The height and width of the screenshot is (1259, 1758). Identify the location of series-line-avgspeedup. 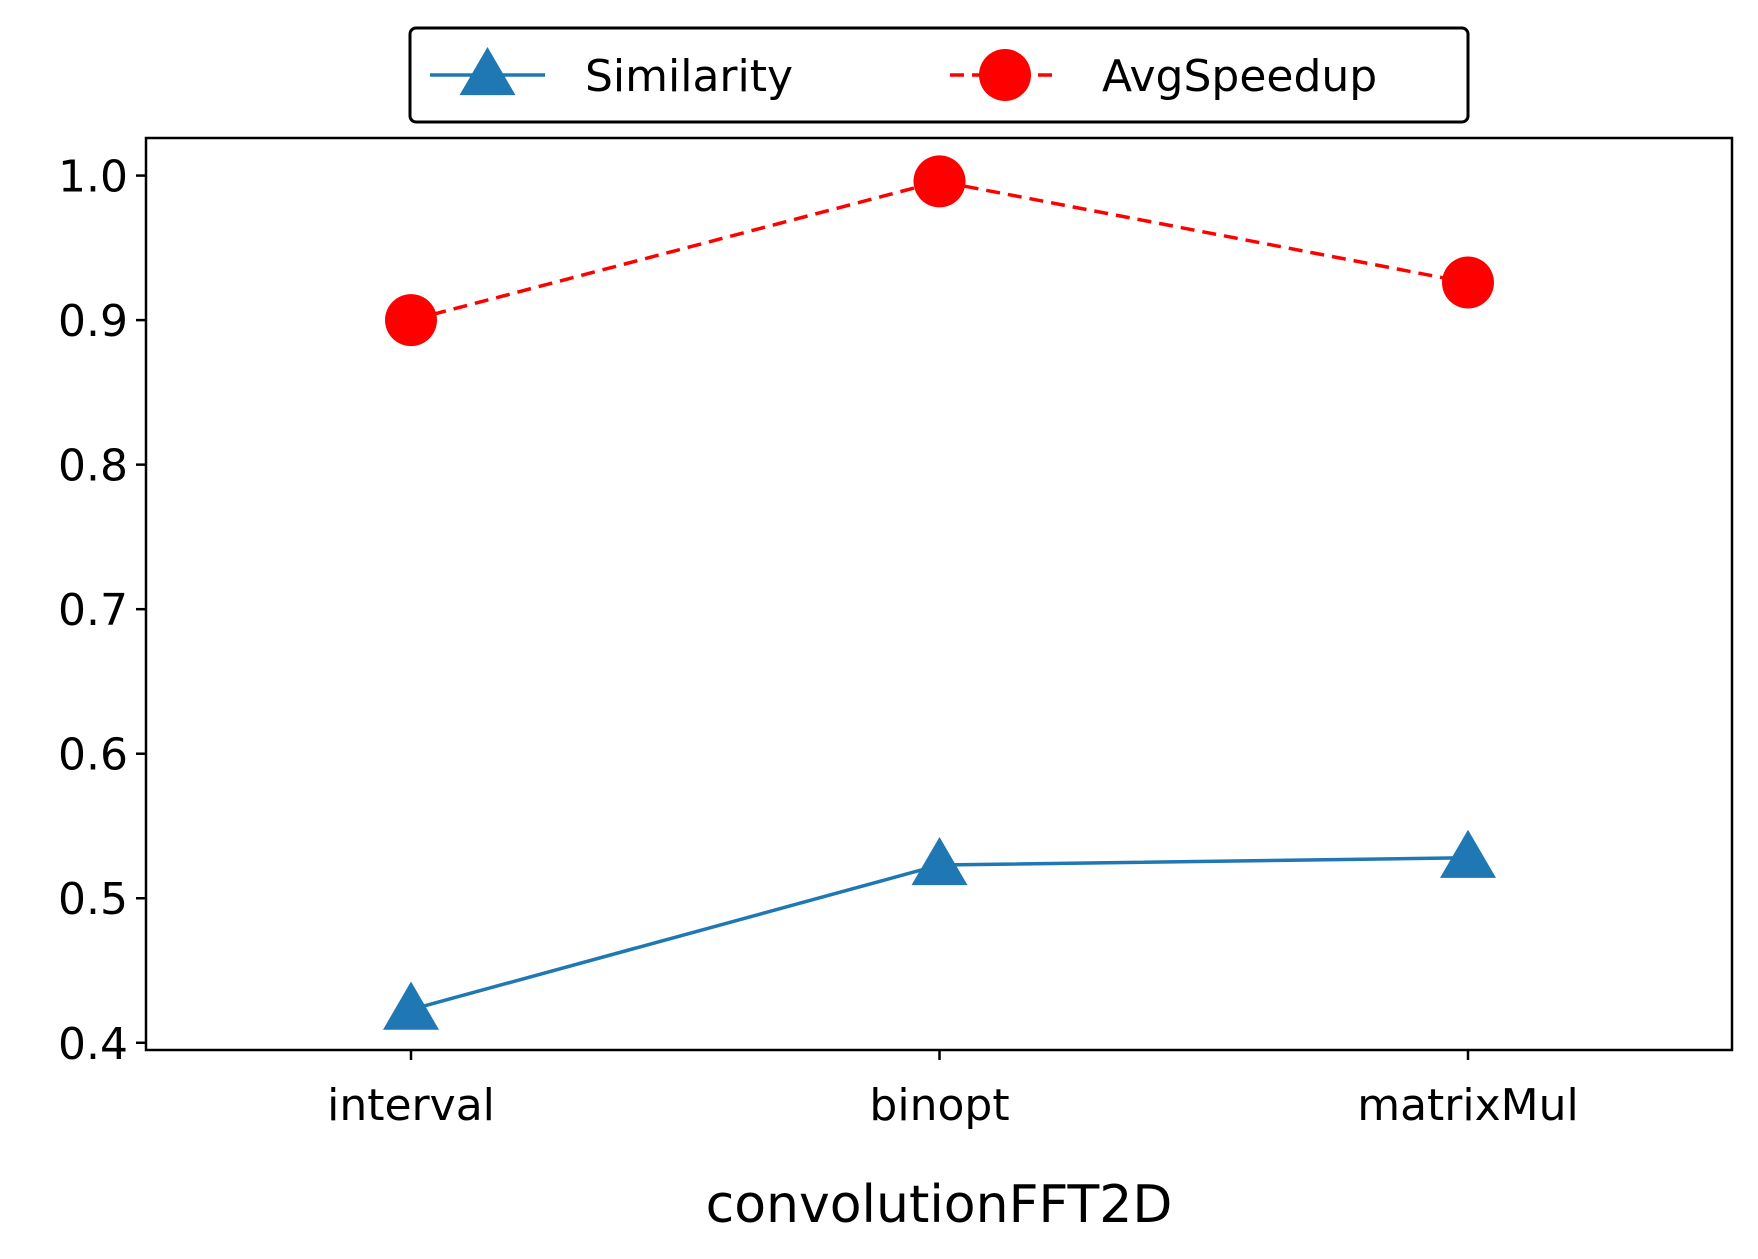
(939, 250).